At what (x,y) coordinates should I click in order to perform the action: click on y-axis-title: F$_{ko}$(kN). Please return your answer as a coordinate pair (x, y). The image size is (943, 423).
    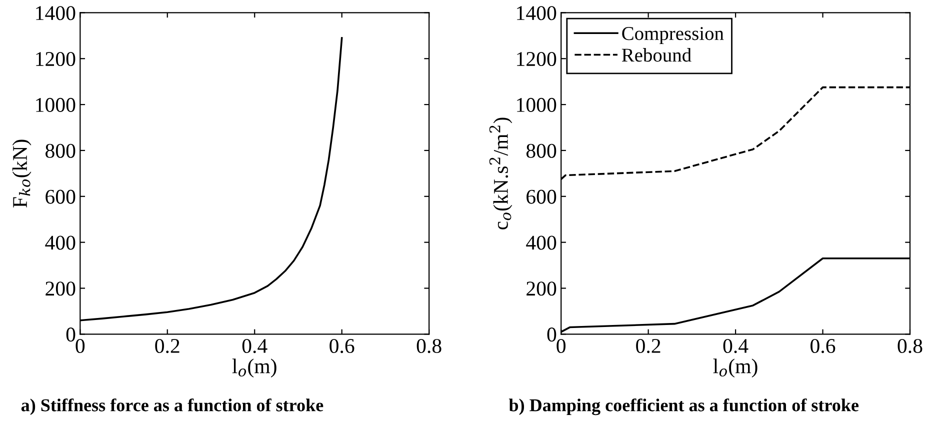
    Looking at the image, I should click on (22, 174).